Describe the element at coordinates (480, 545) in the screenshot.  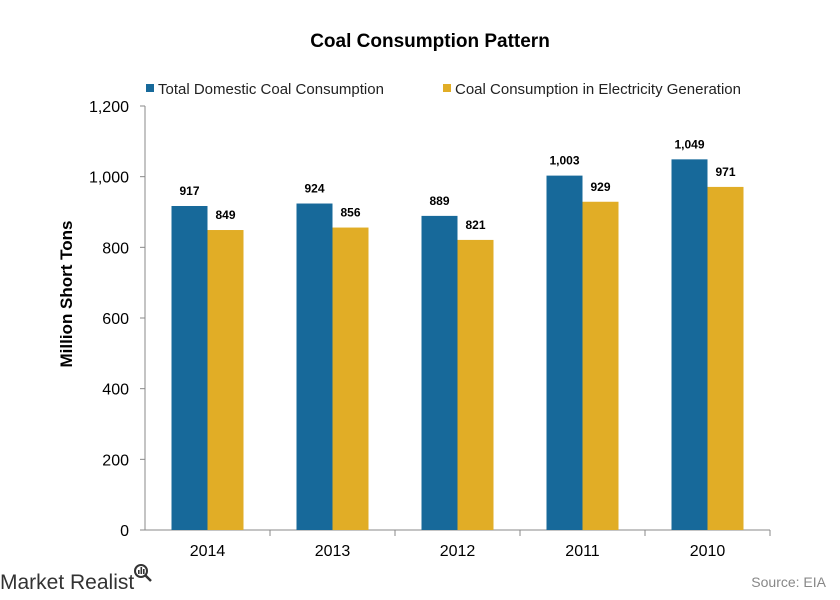
I see `x-ticks: 2014 2013 2012 2011 2010` at that location.